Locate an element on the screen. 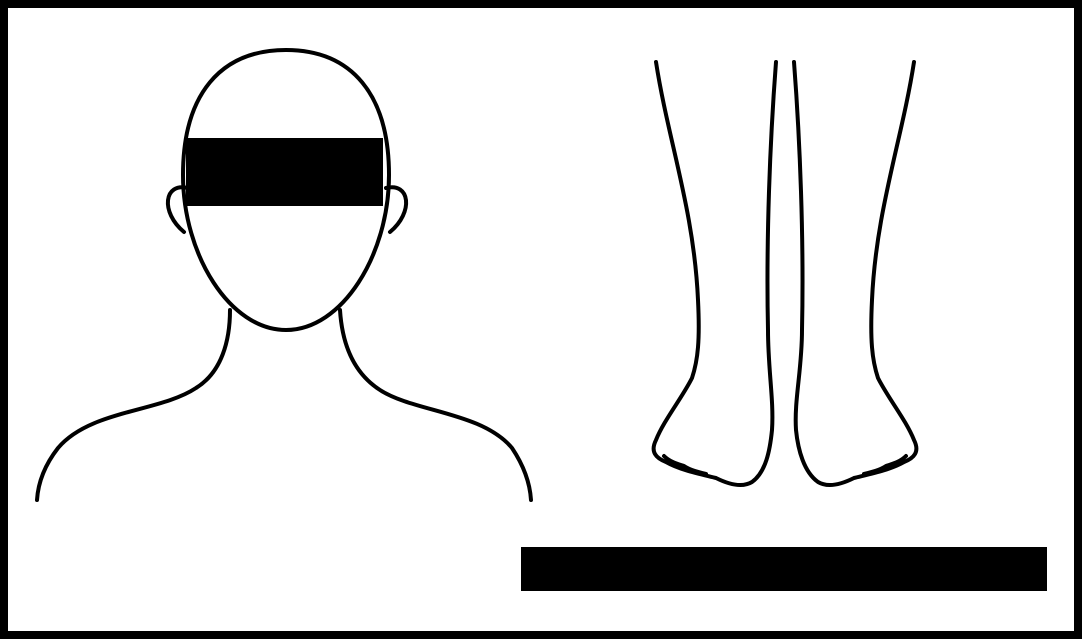 This screenshot has width=1082, height=639. left-neck-shoulder-outline is located at coordinates (133, 405).